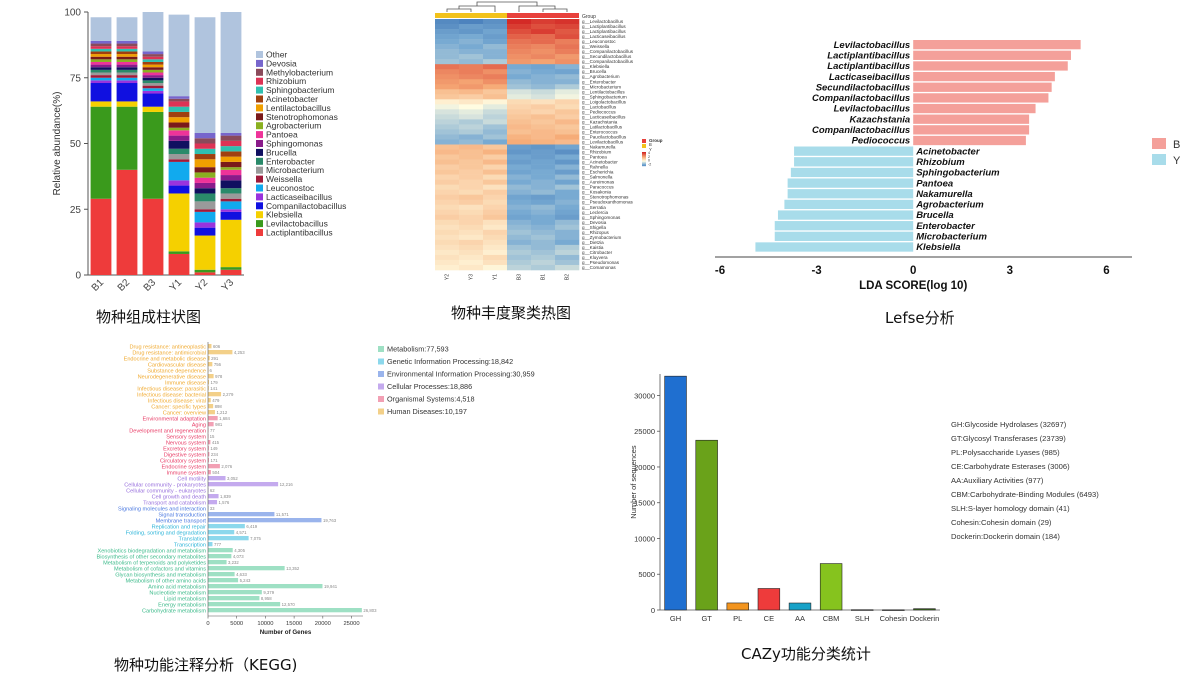 This screenshot has height=679, width=1194. What do you see at coordinates (239, 352) in the screenshot?
I see `kegg-value-label: 4,253` at bounding box center [239, 352].